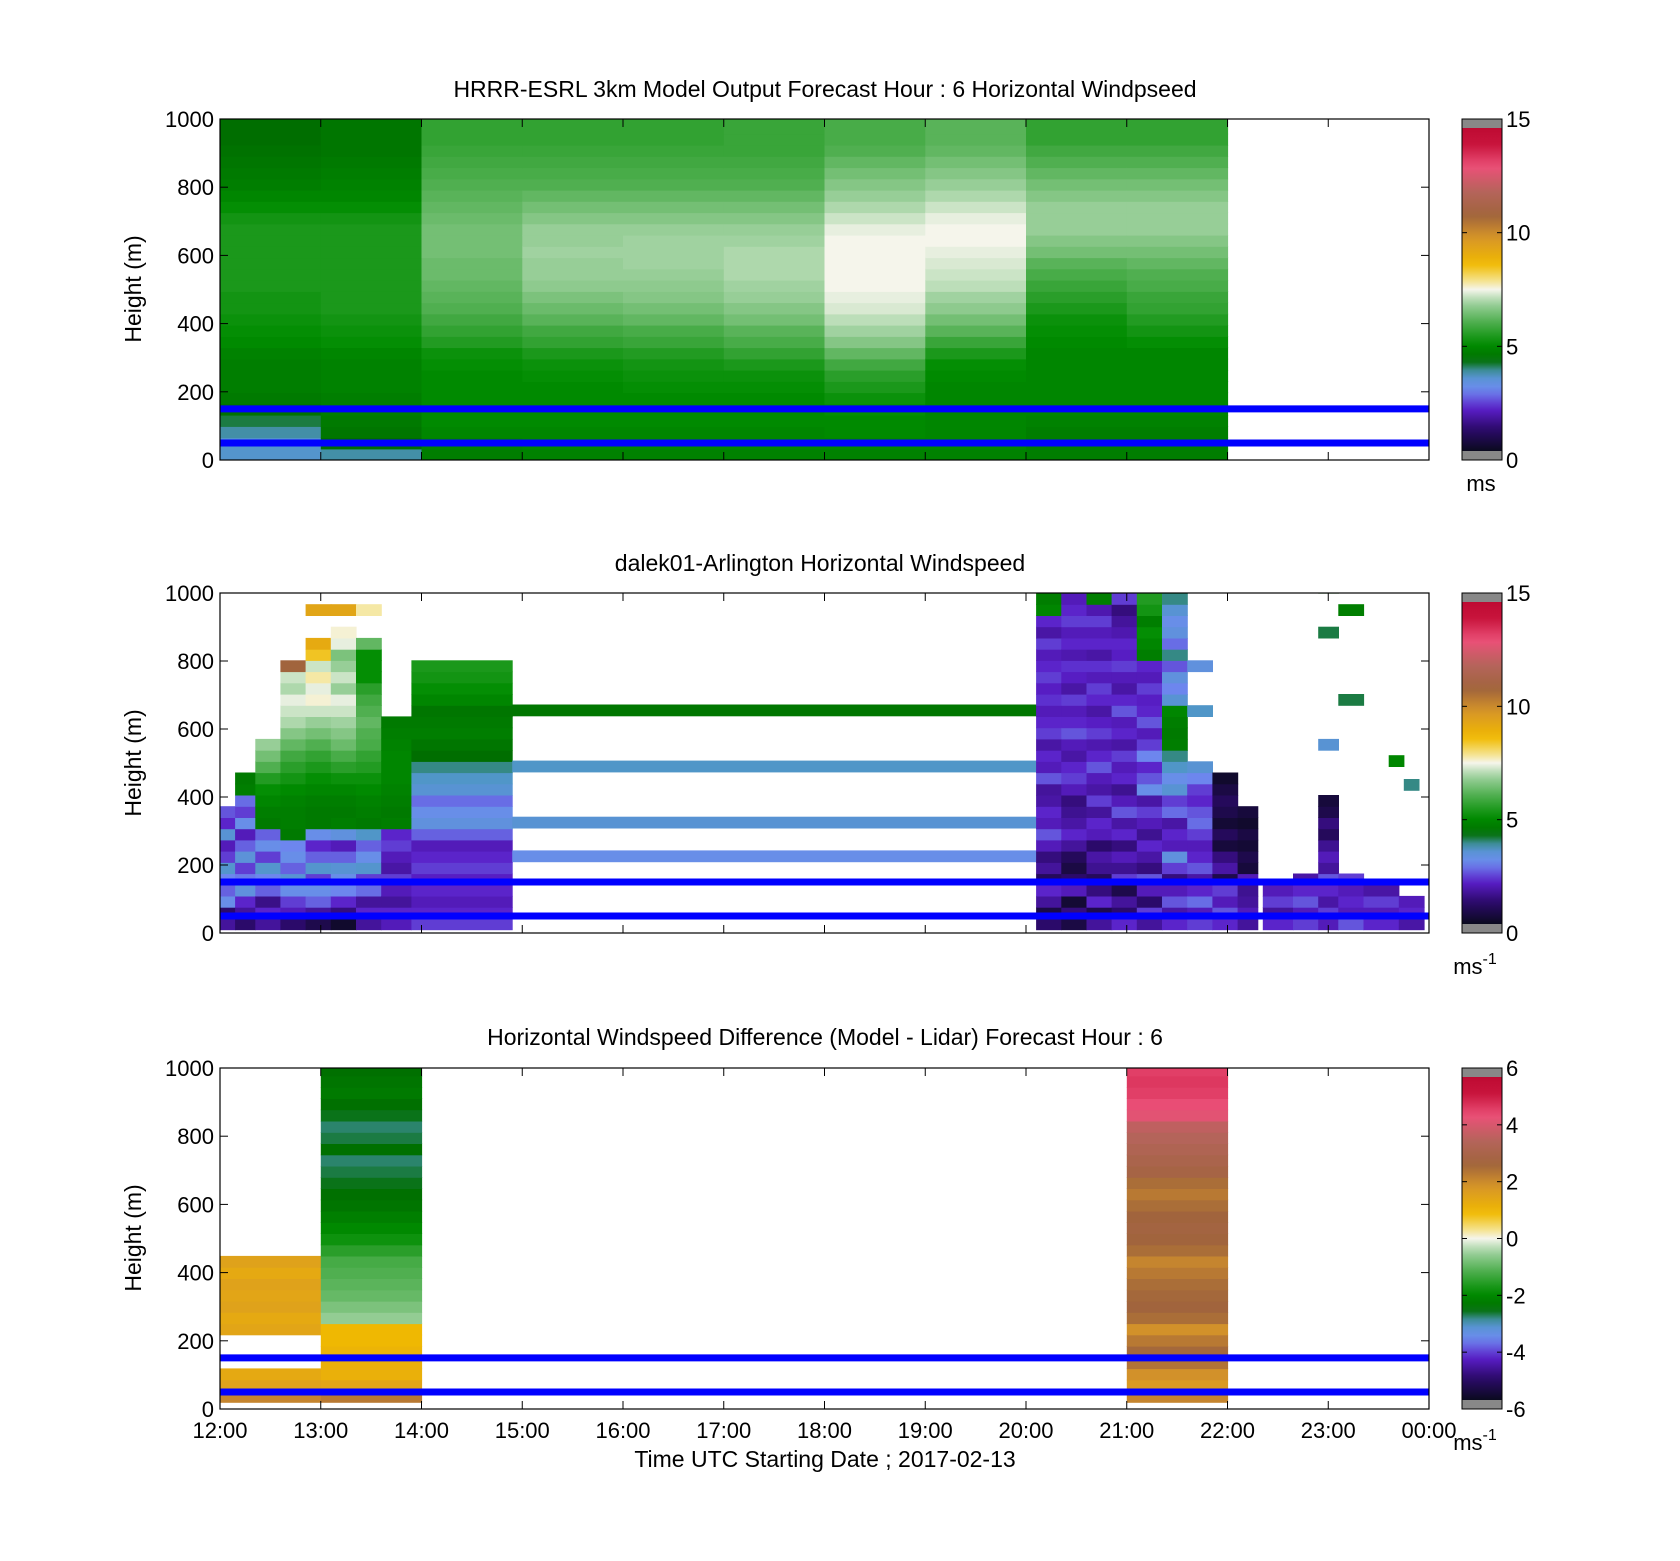  What do you see at coordinates (1512, 820) in the screenshot?
I see `colorbar-tick-label: 5` at bounding box center [1512, 820].